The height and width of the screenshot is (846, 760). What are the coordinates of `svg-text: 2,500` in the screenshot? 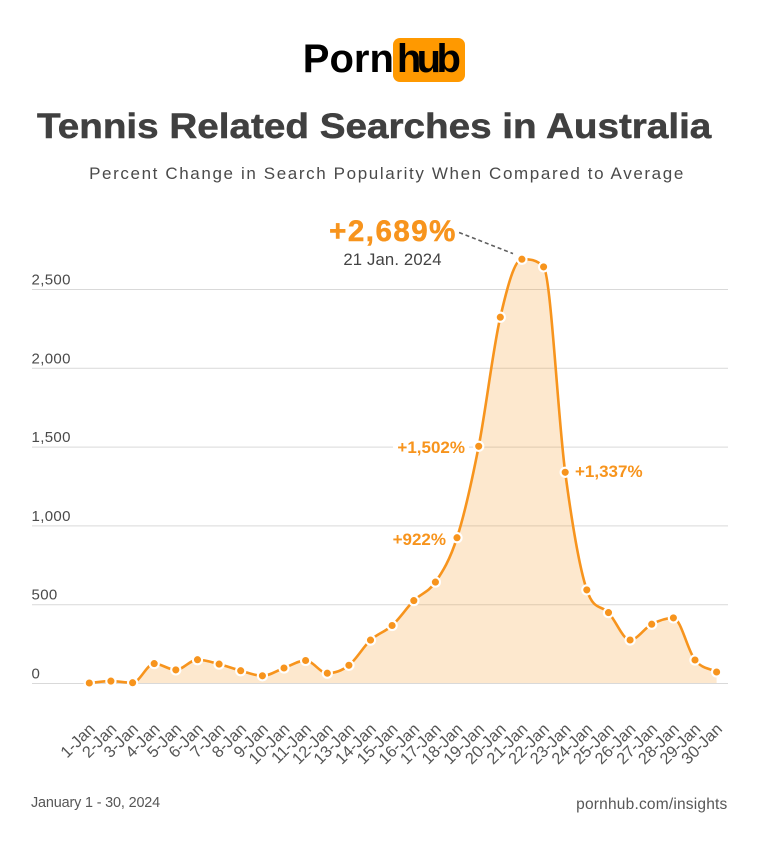 It's located at (51, 280).